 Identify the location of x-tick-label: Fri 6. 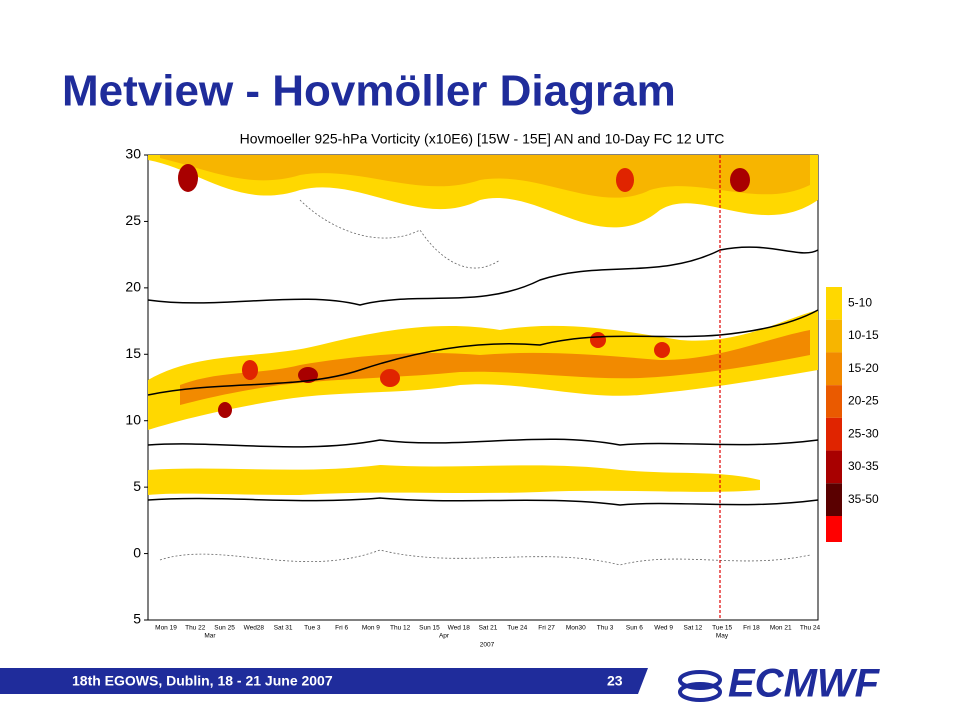
(341, 628).